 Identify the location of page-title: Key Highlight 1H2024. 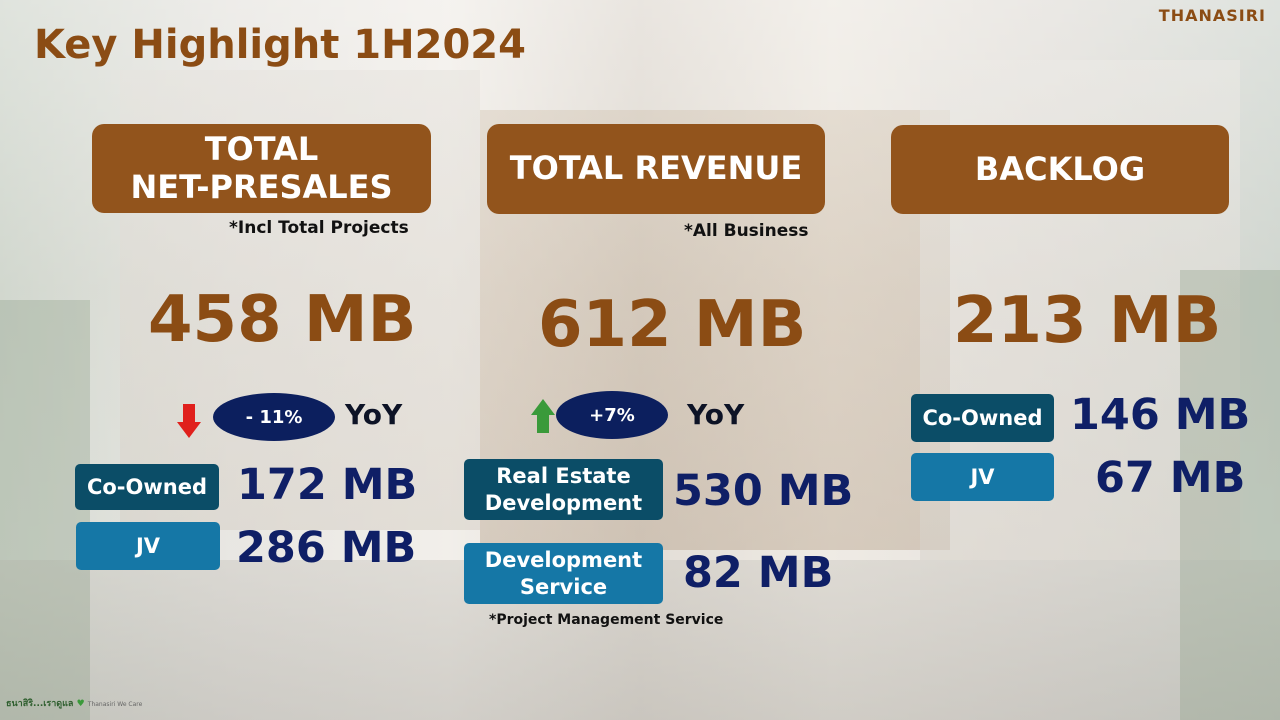
(280, 45).